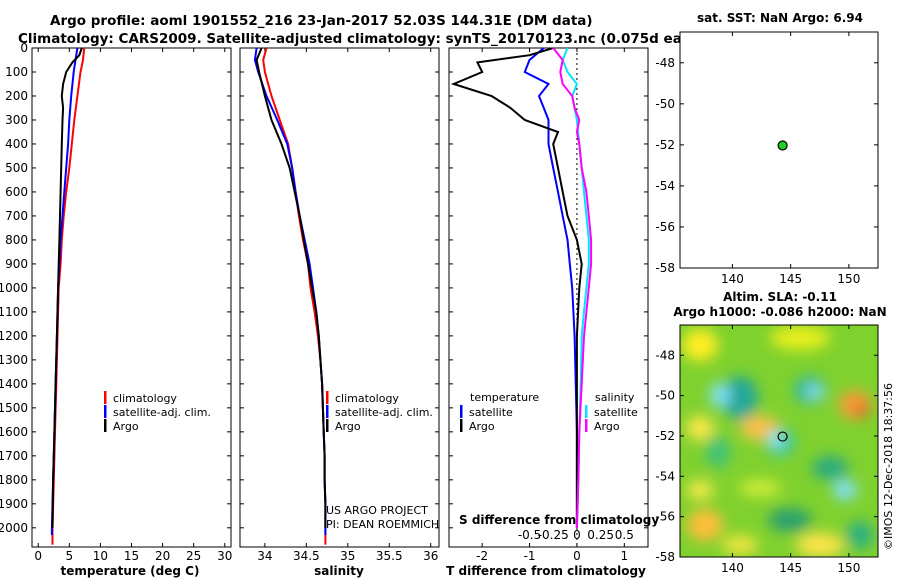 The height and width of the screenshot is (580, 900). I want to click on sst-map-ticks: 140 145 150 -48 -50 -52 -54 -56 -58, so click(766, 159).